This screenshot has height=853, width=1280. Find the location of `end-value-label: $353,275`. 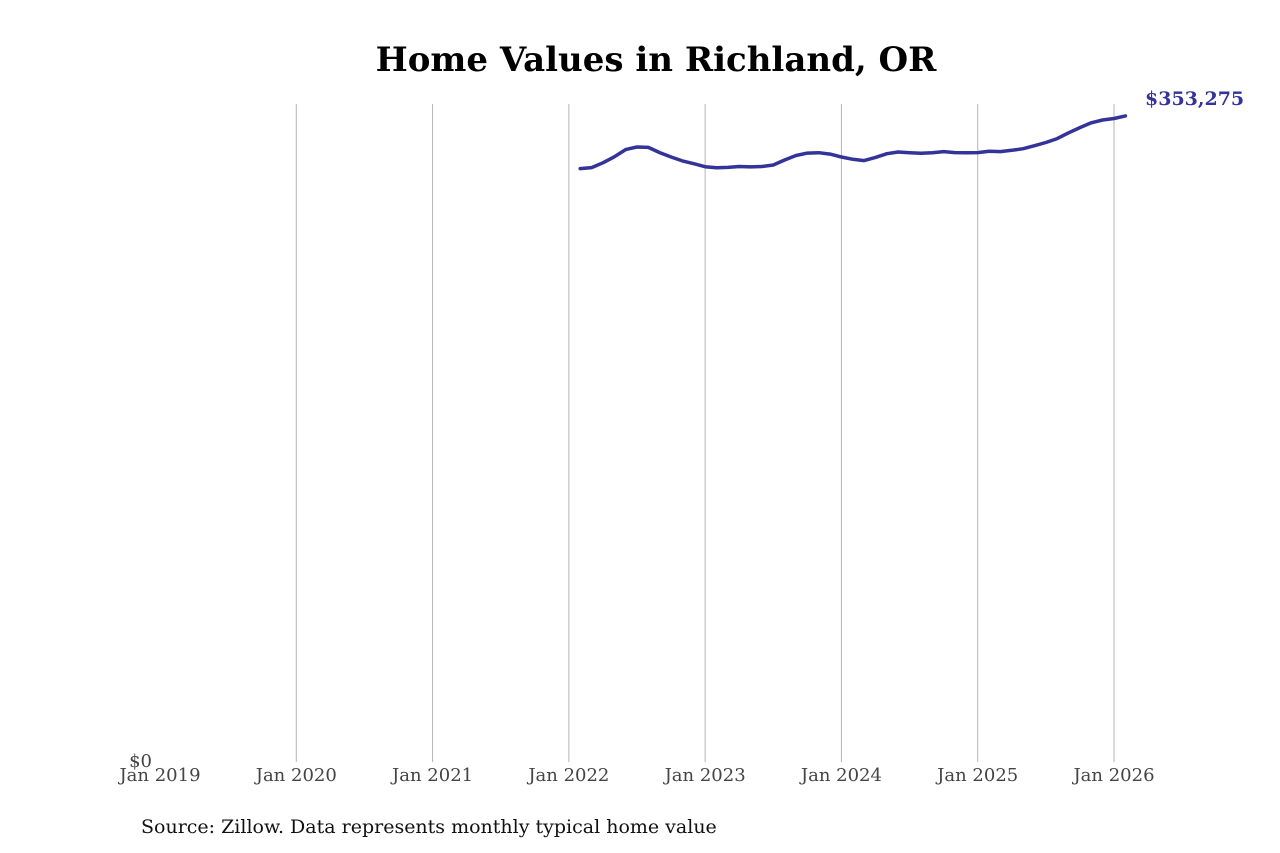

end-value-label: $353,275 is located at coordinates (1194, 99).